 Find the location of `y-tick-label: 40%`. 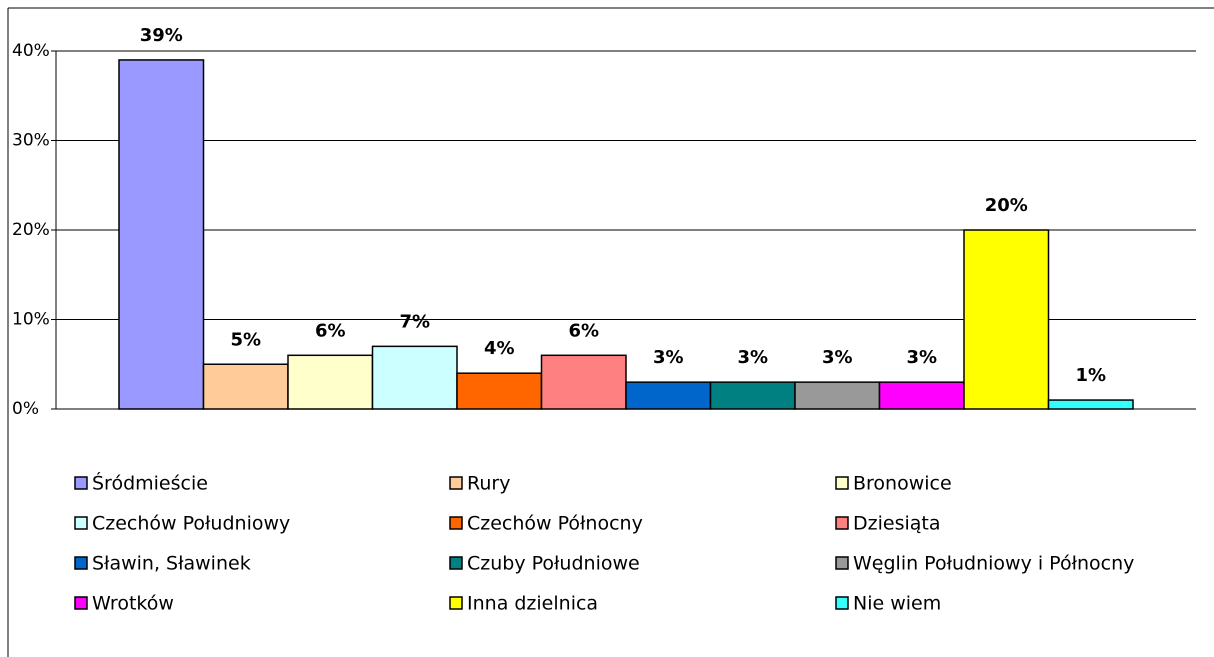

y-tick-label: 40% is located at coordinates (31, 51).